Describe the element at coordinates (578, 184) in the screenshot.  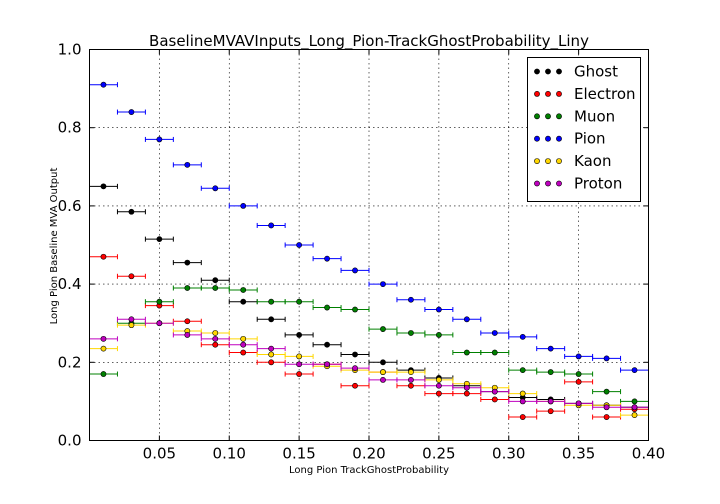
I see `legend-entry: Proton` at that location.